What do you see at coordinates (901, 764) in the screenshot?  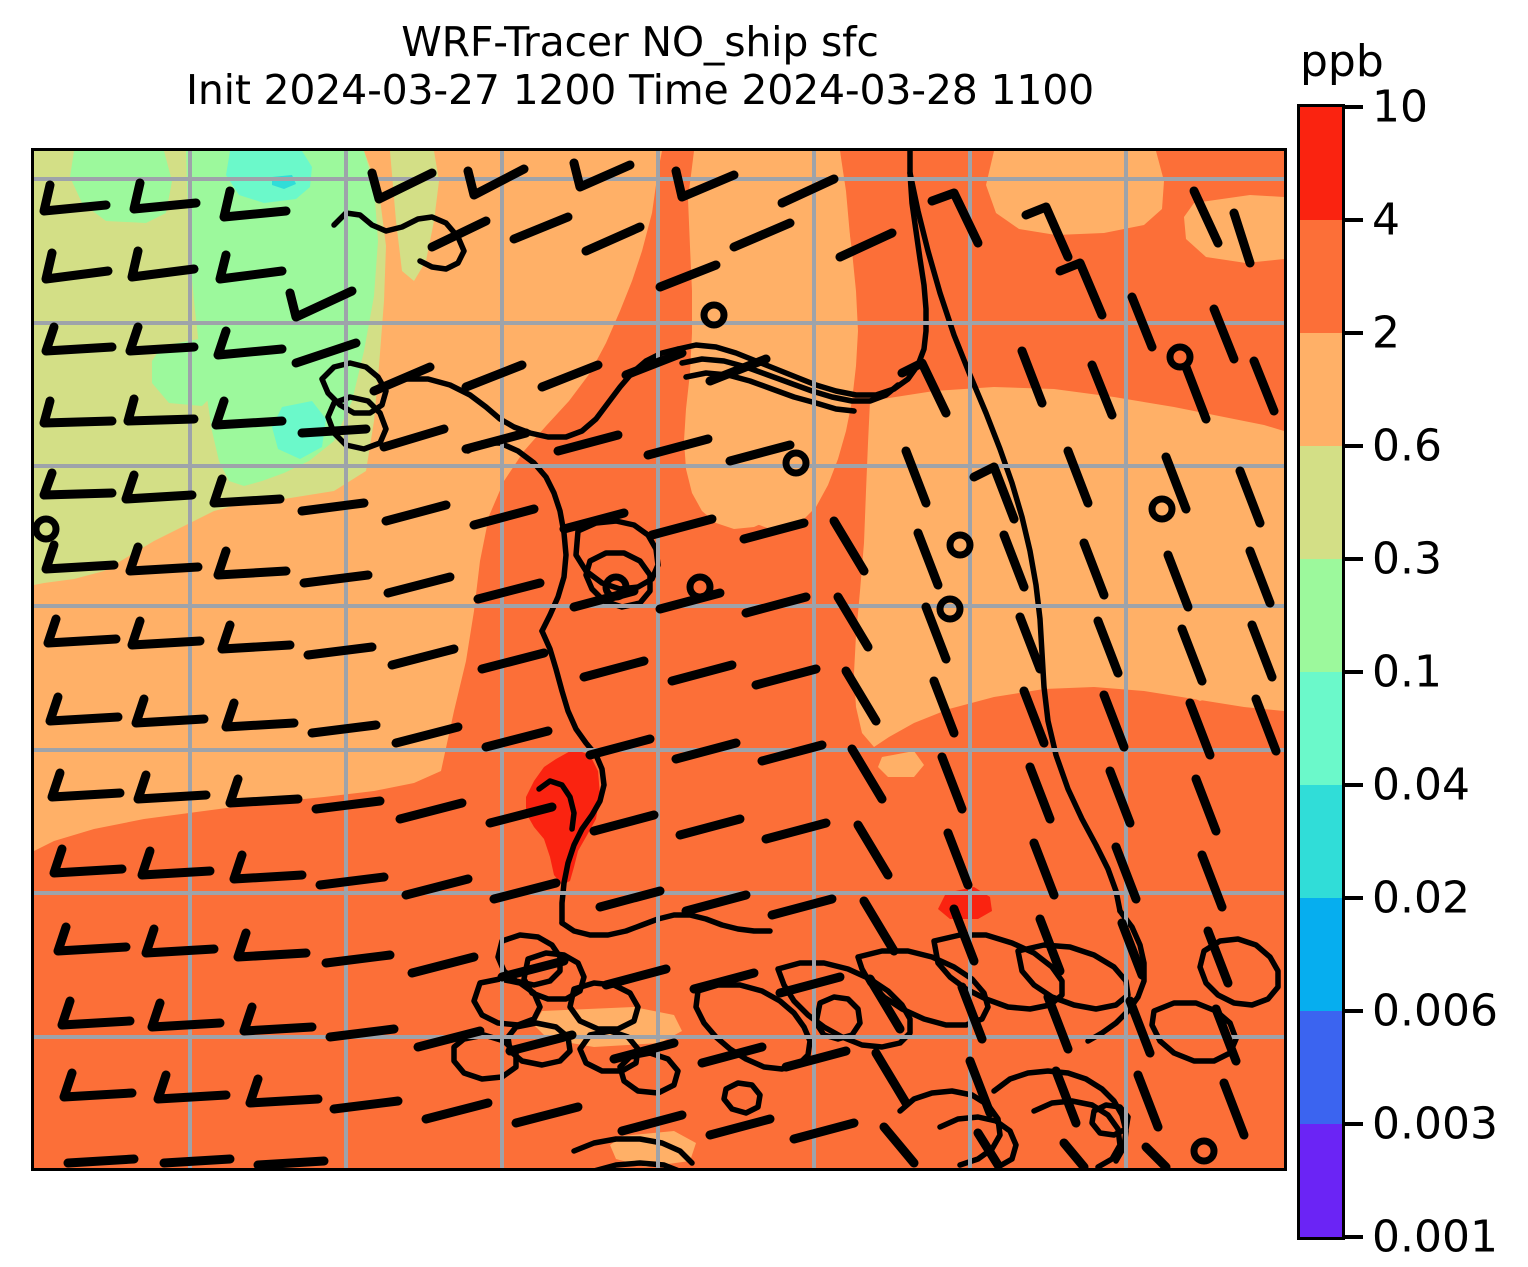 I see `contour-band-0.6-2-pocket-d` at bounding box center [901, 764].